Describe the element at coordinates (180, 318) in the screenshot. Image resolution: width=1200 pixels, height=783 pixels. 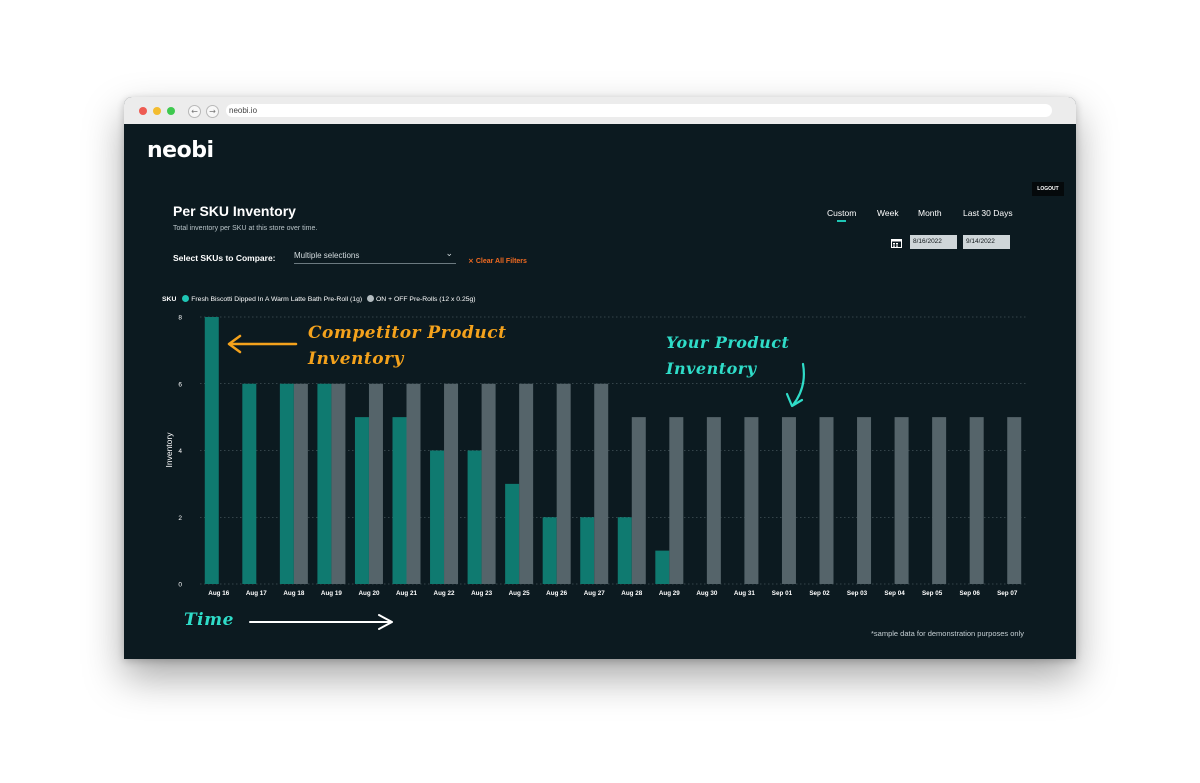
I see `y-tick-label: 8` at that location.